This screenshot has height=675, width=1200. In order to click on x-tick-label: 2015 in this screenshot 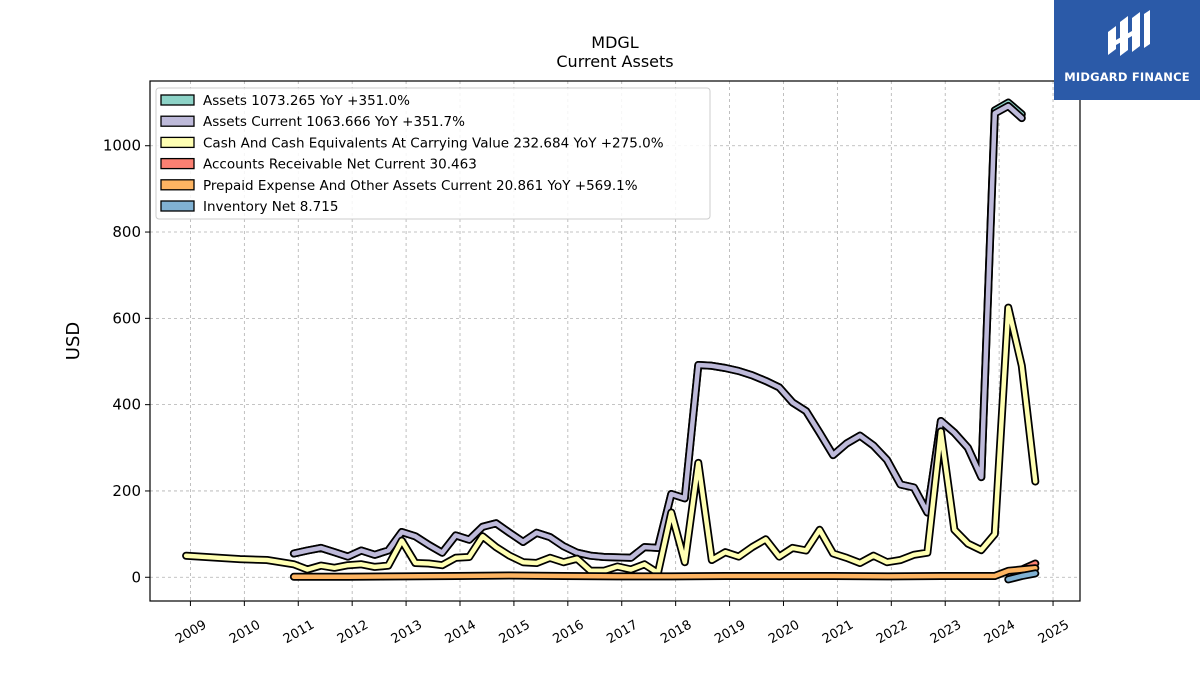, I will do `click(515, 633)`.